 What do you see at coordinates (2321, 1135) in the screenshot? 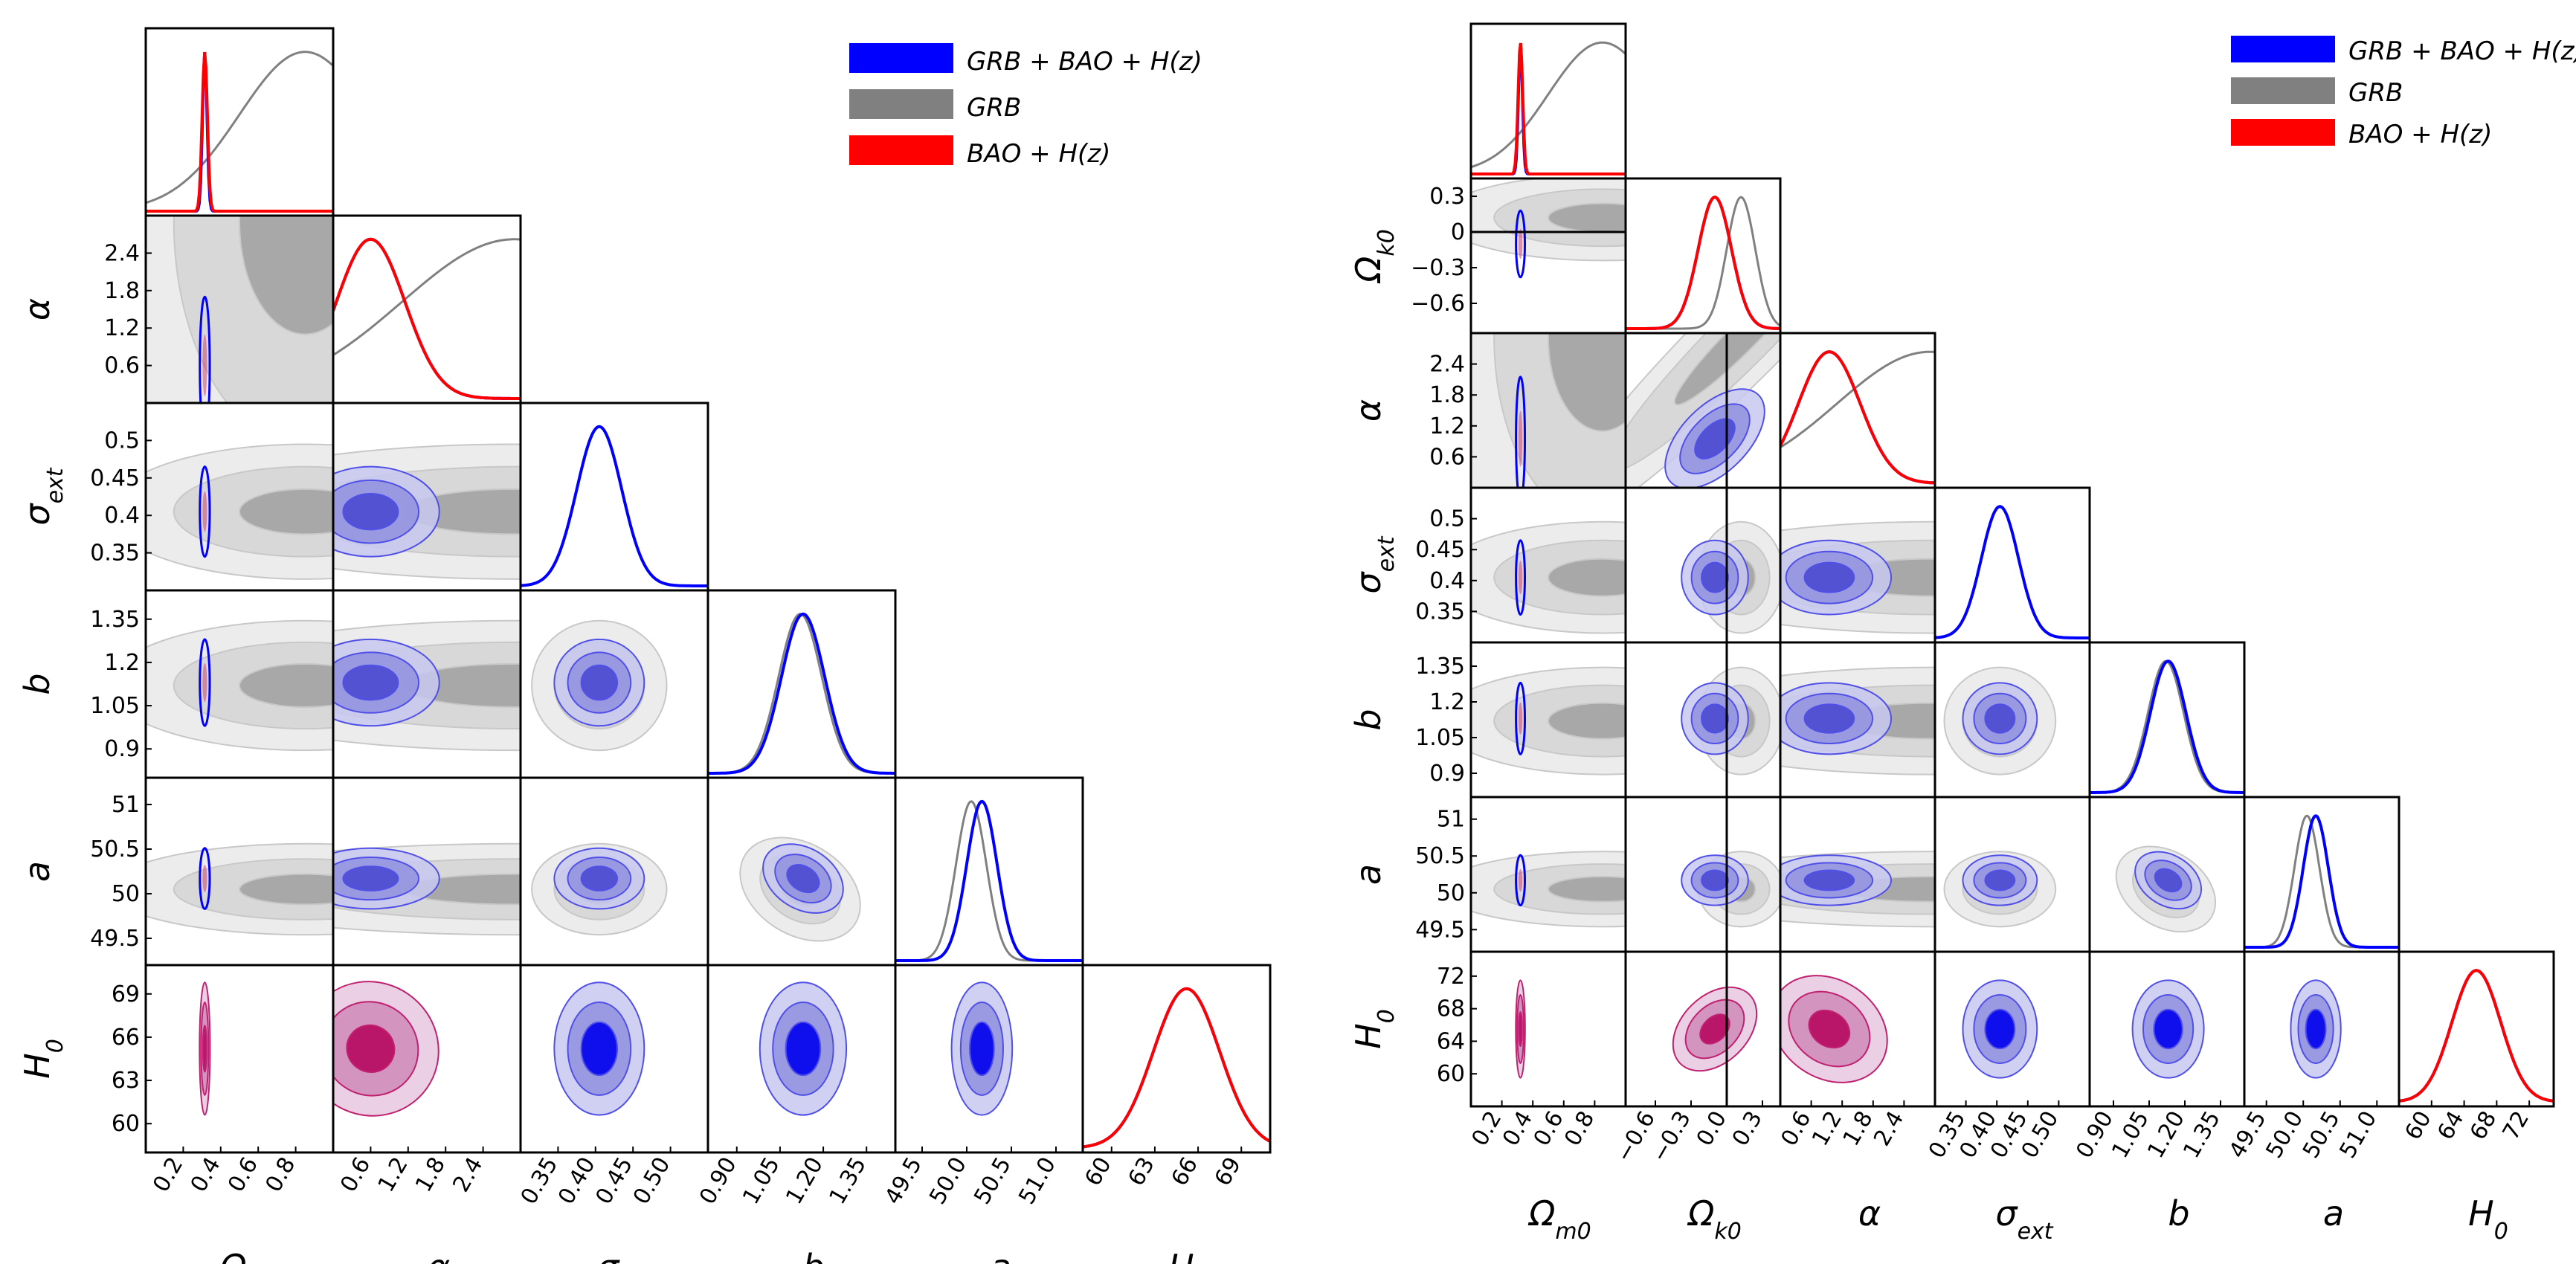
I see `x-tick-label: 50.5` at bounding box center [2321, 1135].